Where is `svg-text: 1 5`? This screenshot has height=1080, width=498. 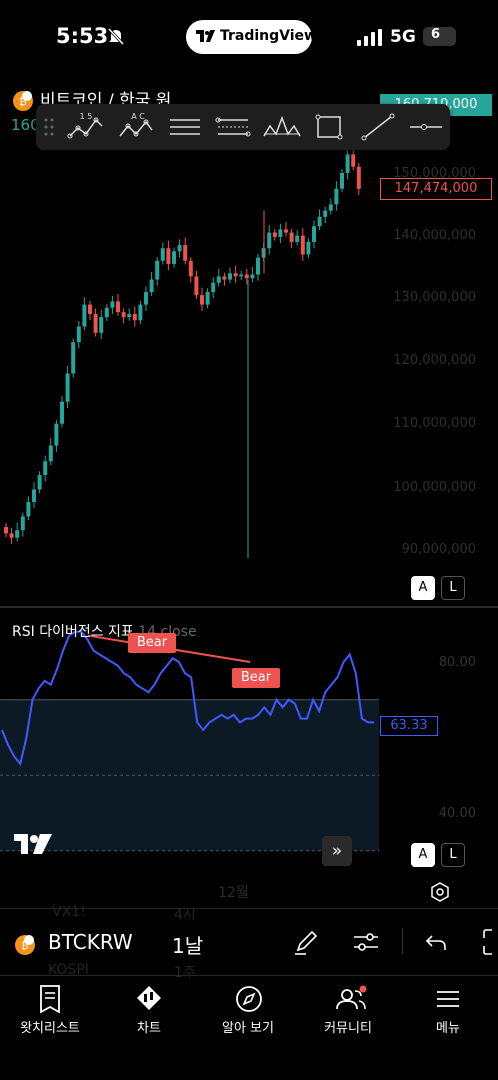
svg-text: 1 5 is located at coordinates (86, 116).